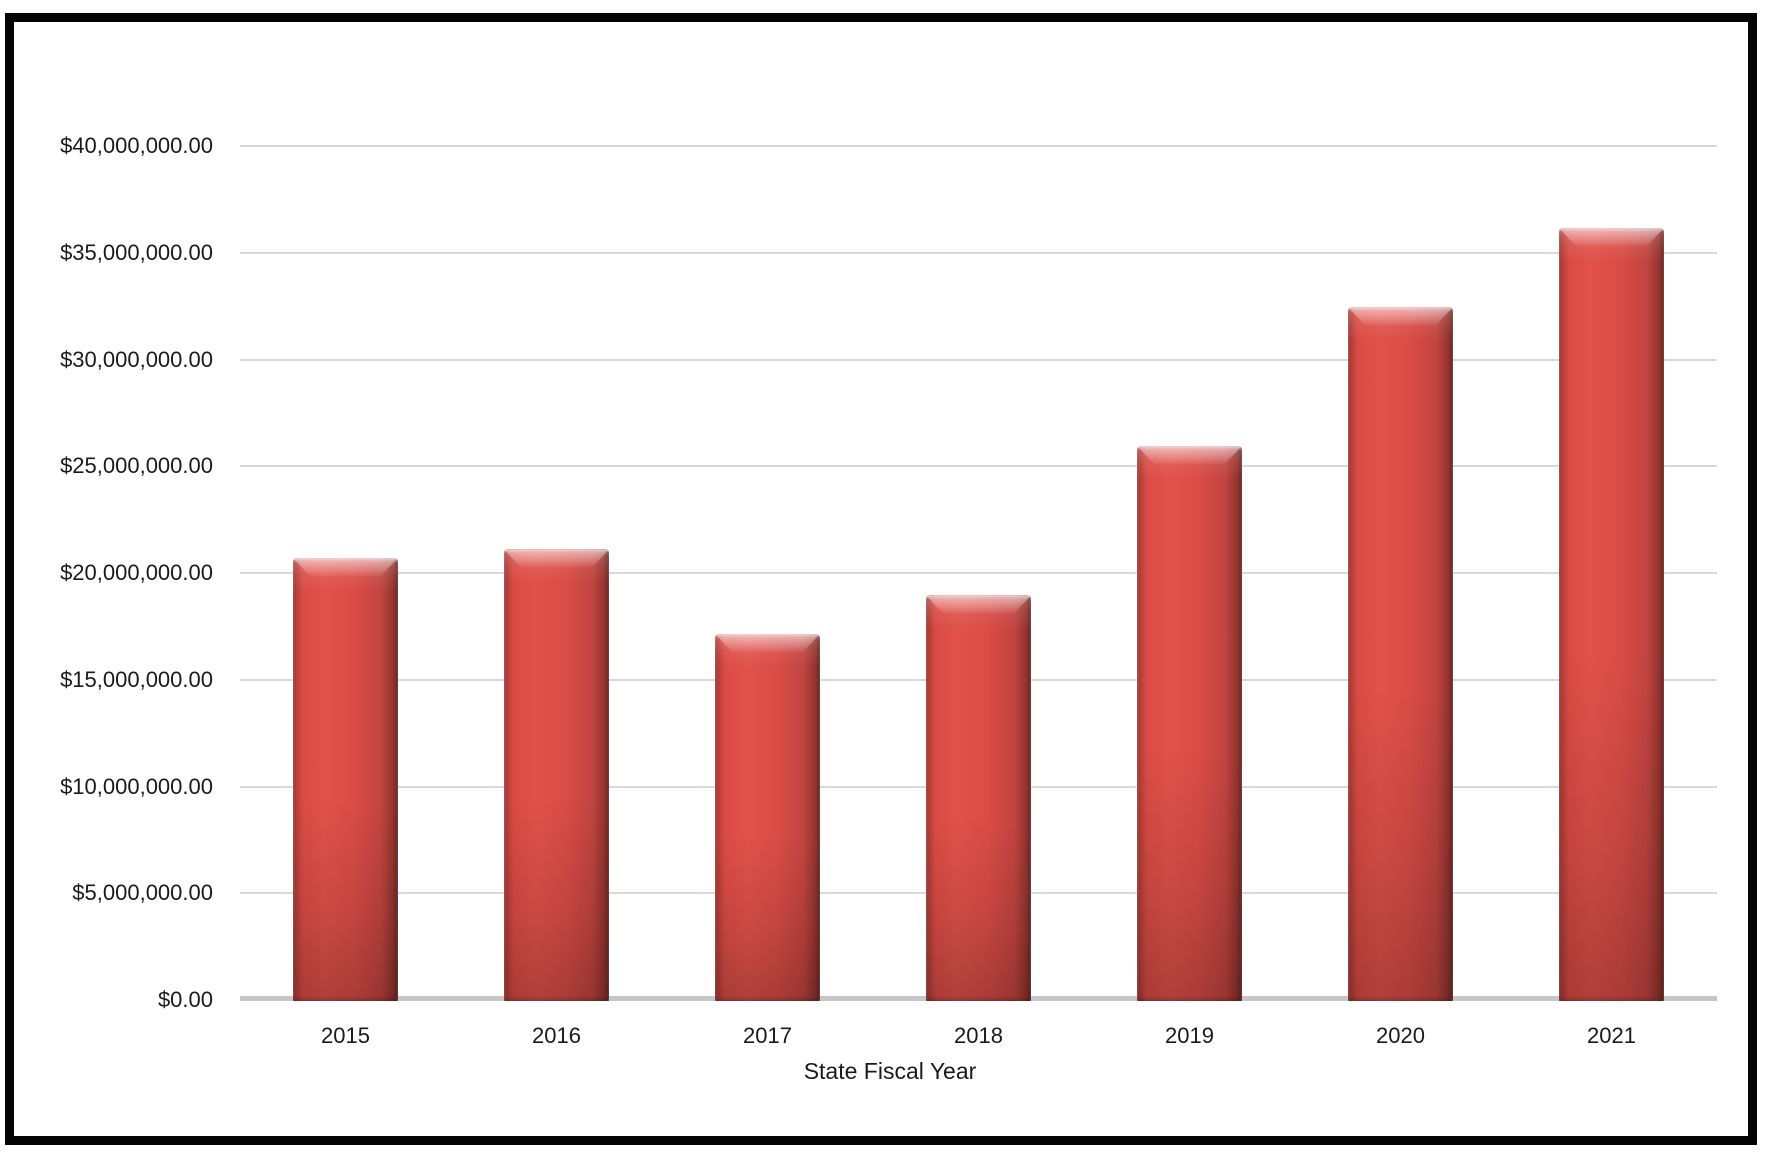  What do you see at coordinates (1611, 1035) in the screenshot?
I see `x-tick-label-2021: 2021` at bounding box center [1611, 1035].